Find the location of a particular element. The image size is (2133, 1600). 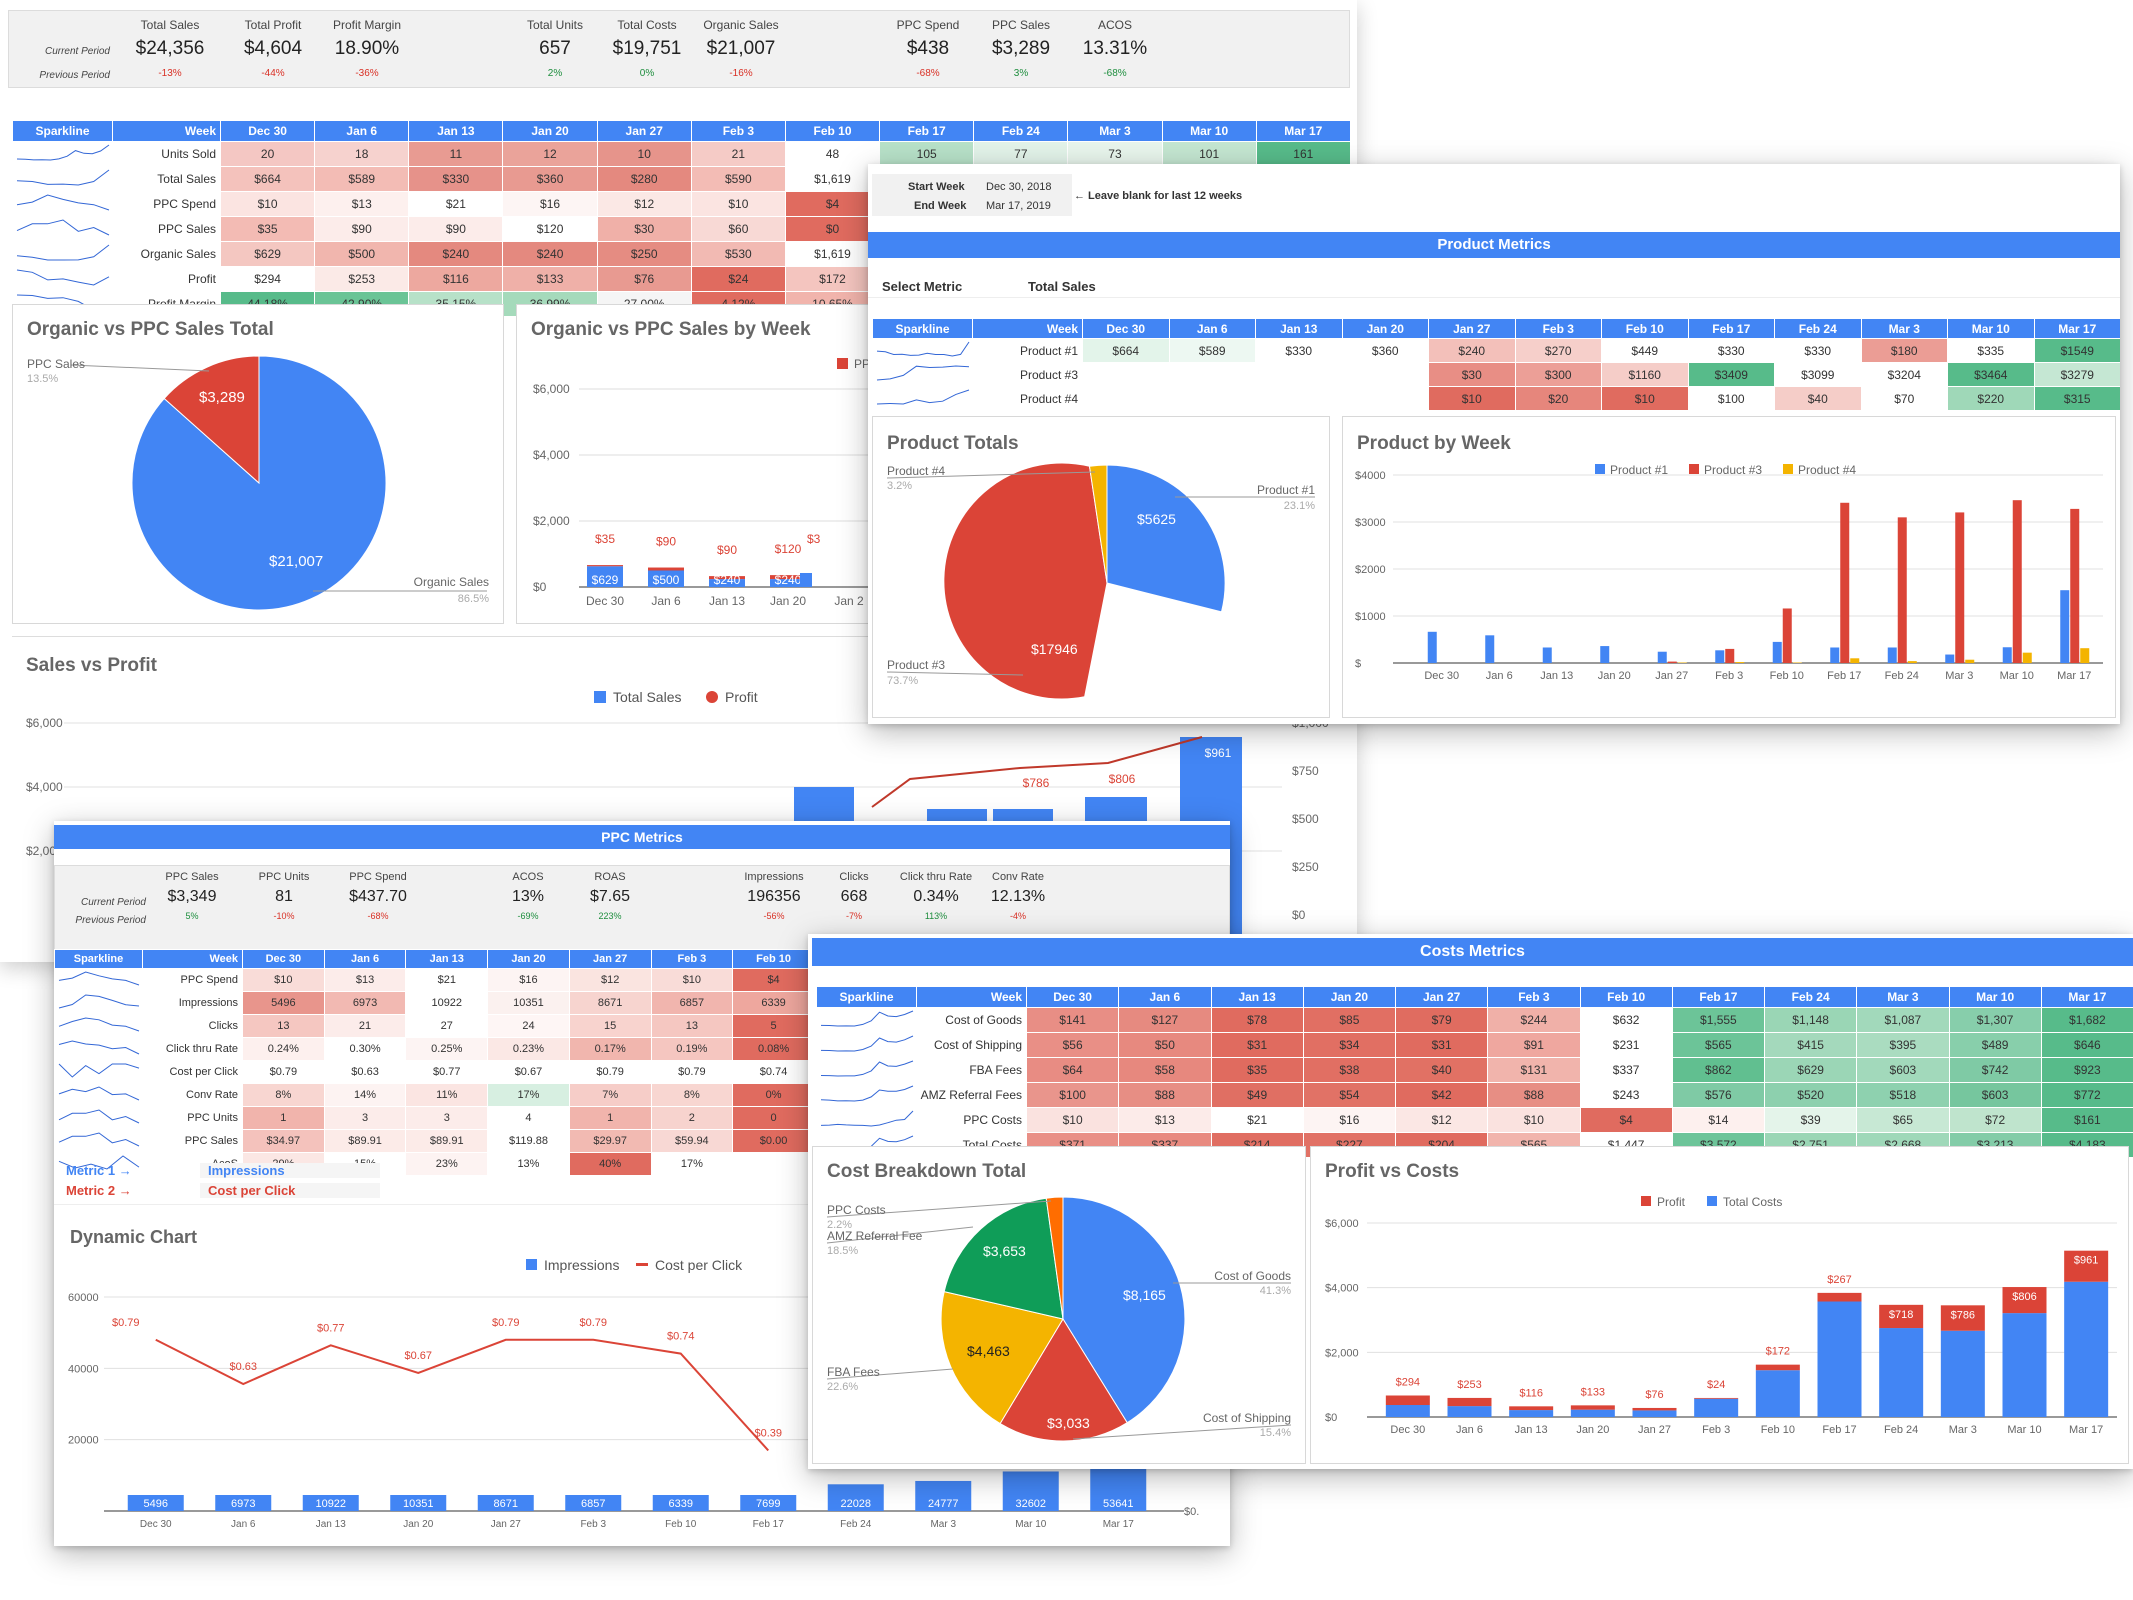

y-tick-label: 60000 is located at coordinates (83, 1298).